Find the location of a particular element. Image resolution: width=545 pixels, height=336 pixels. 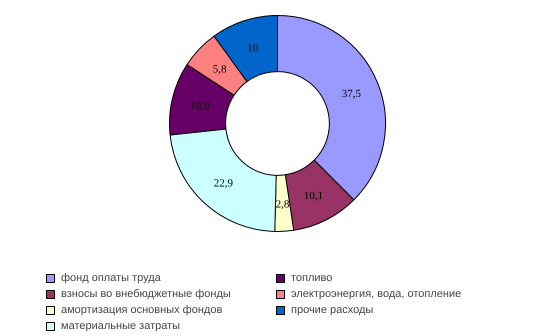

data-label: 10,9 is located at coordinates (200, 106).